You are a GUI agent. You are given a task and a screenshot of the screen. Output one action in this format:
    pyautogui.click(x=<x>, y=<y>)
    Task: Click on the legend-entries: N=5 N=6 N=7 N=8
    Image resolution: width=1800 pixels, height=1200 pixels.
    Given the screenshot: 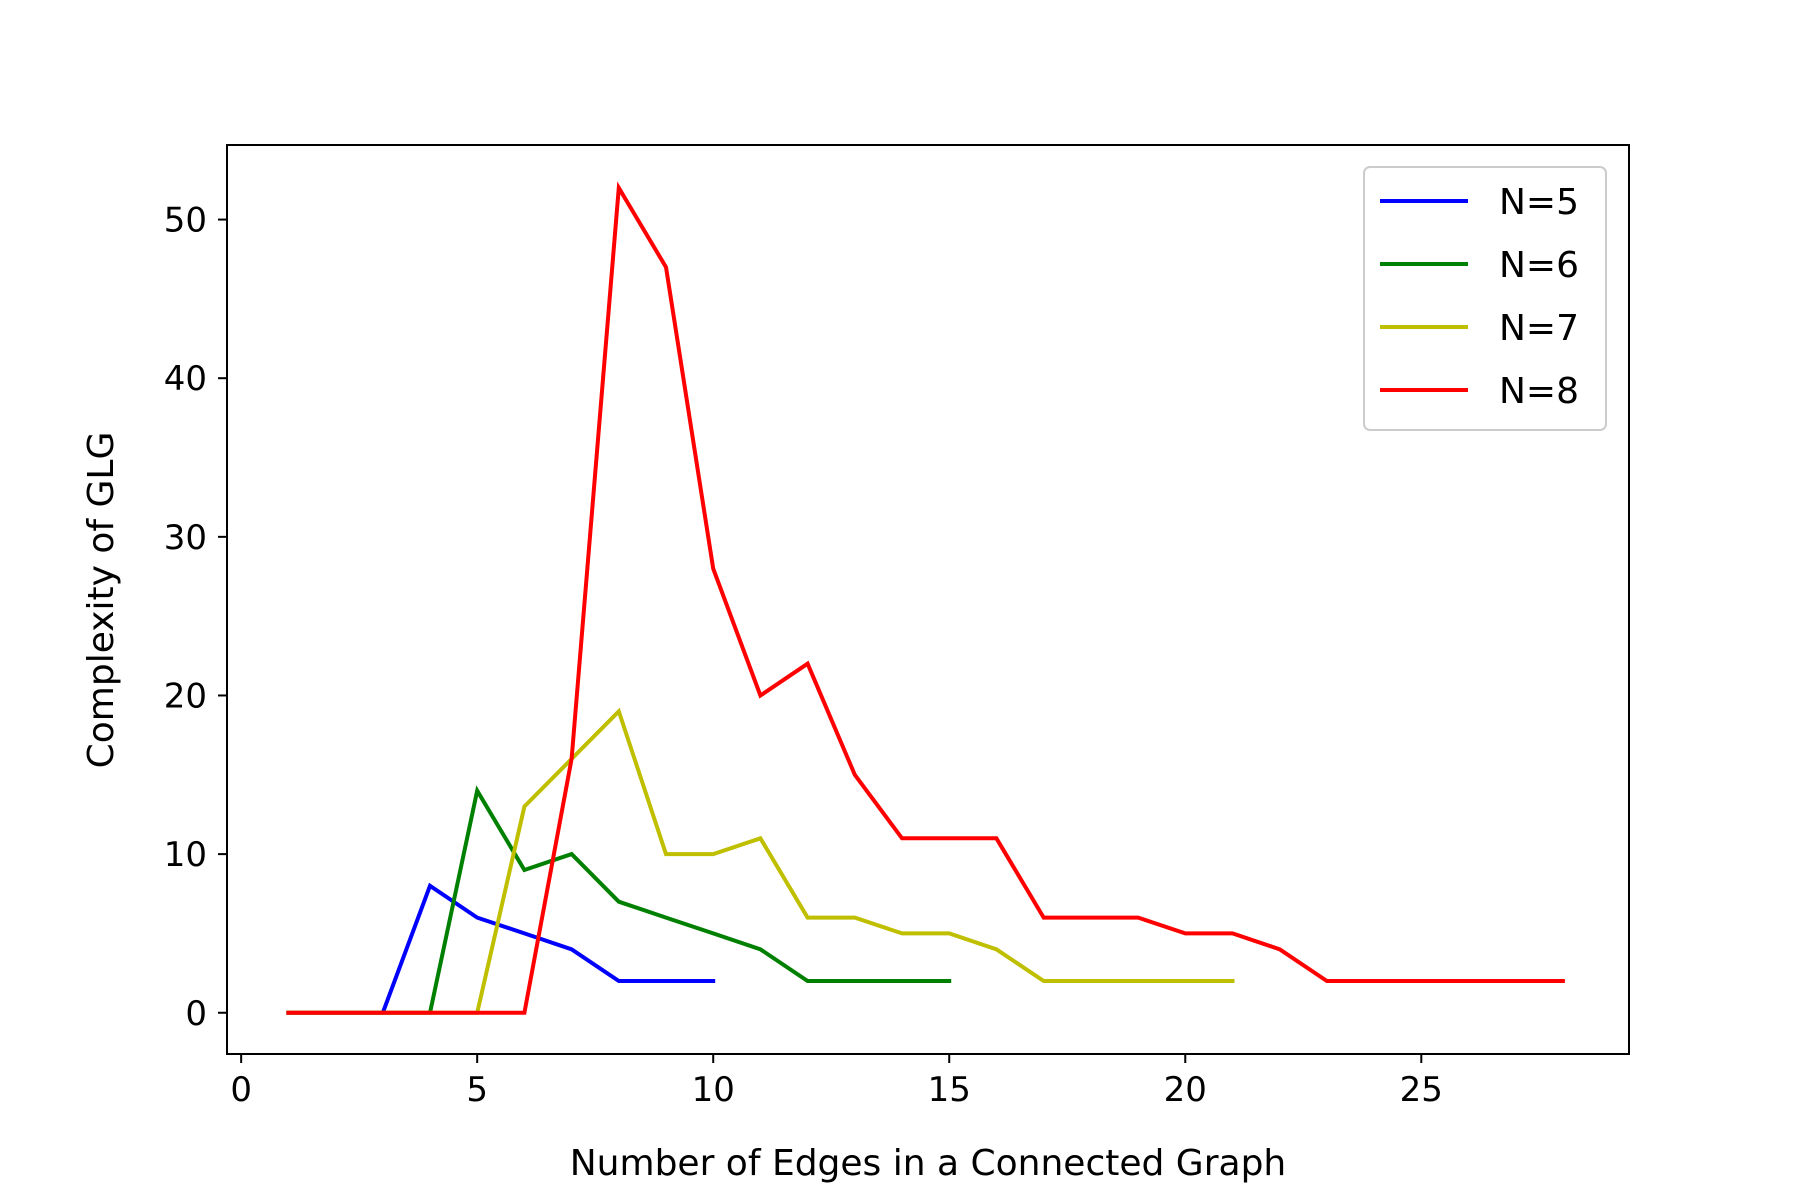 What is the action you would take?
    pyautogui.click(x=1479, y=297)
    